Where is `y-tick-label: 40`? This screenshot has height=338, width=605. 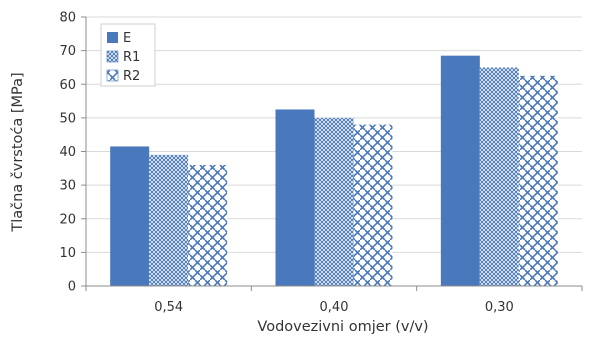
y-tick-label: 40 is located at coordinates (67, 152).